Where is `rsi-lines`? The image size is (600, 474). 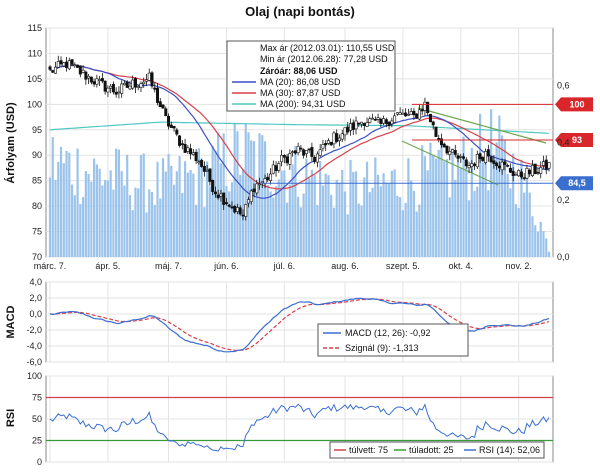 rsi-lines is located at coordinates (299, 427).